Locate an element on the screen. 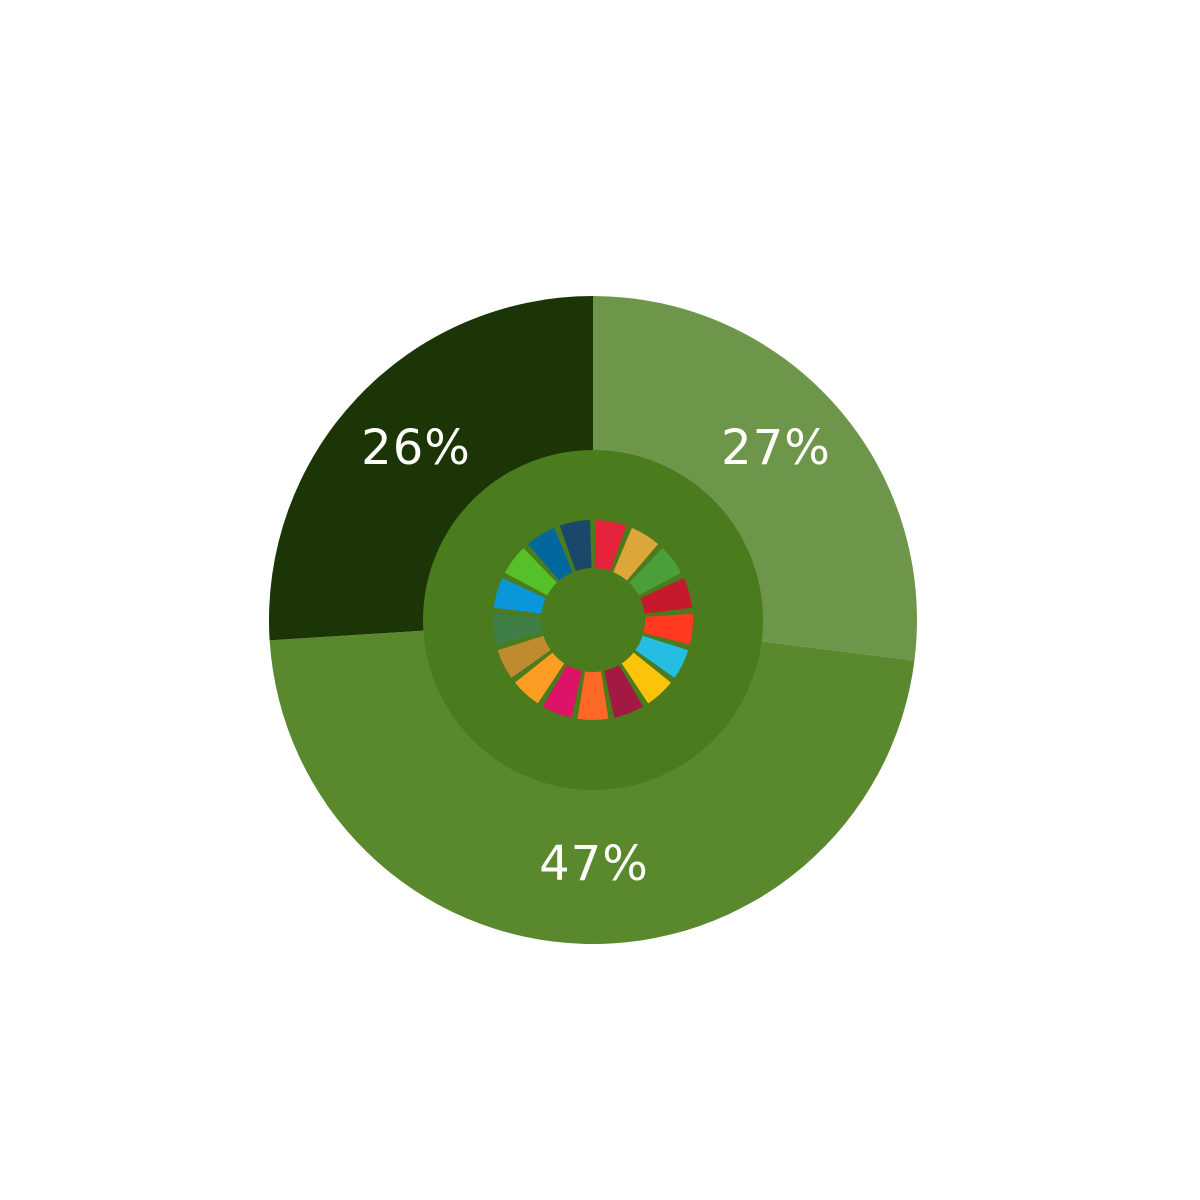  slice-label-2: 47% is located at coordinates (594, 864).